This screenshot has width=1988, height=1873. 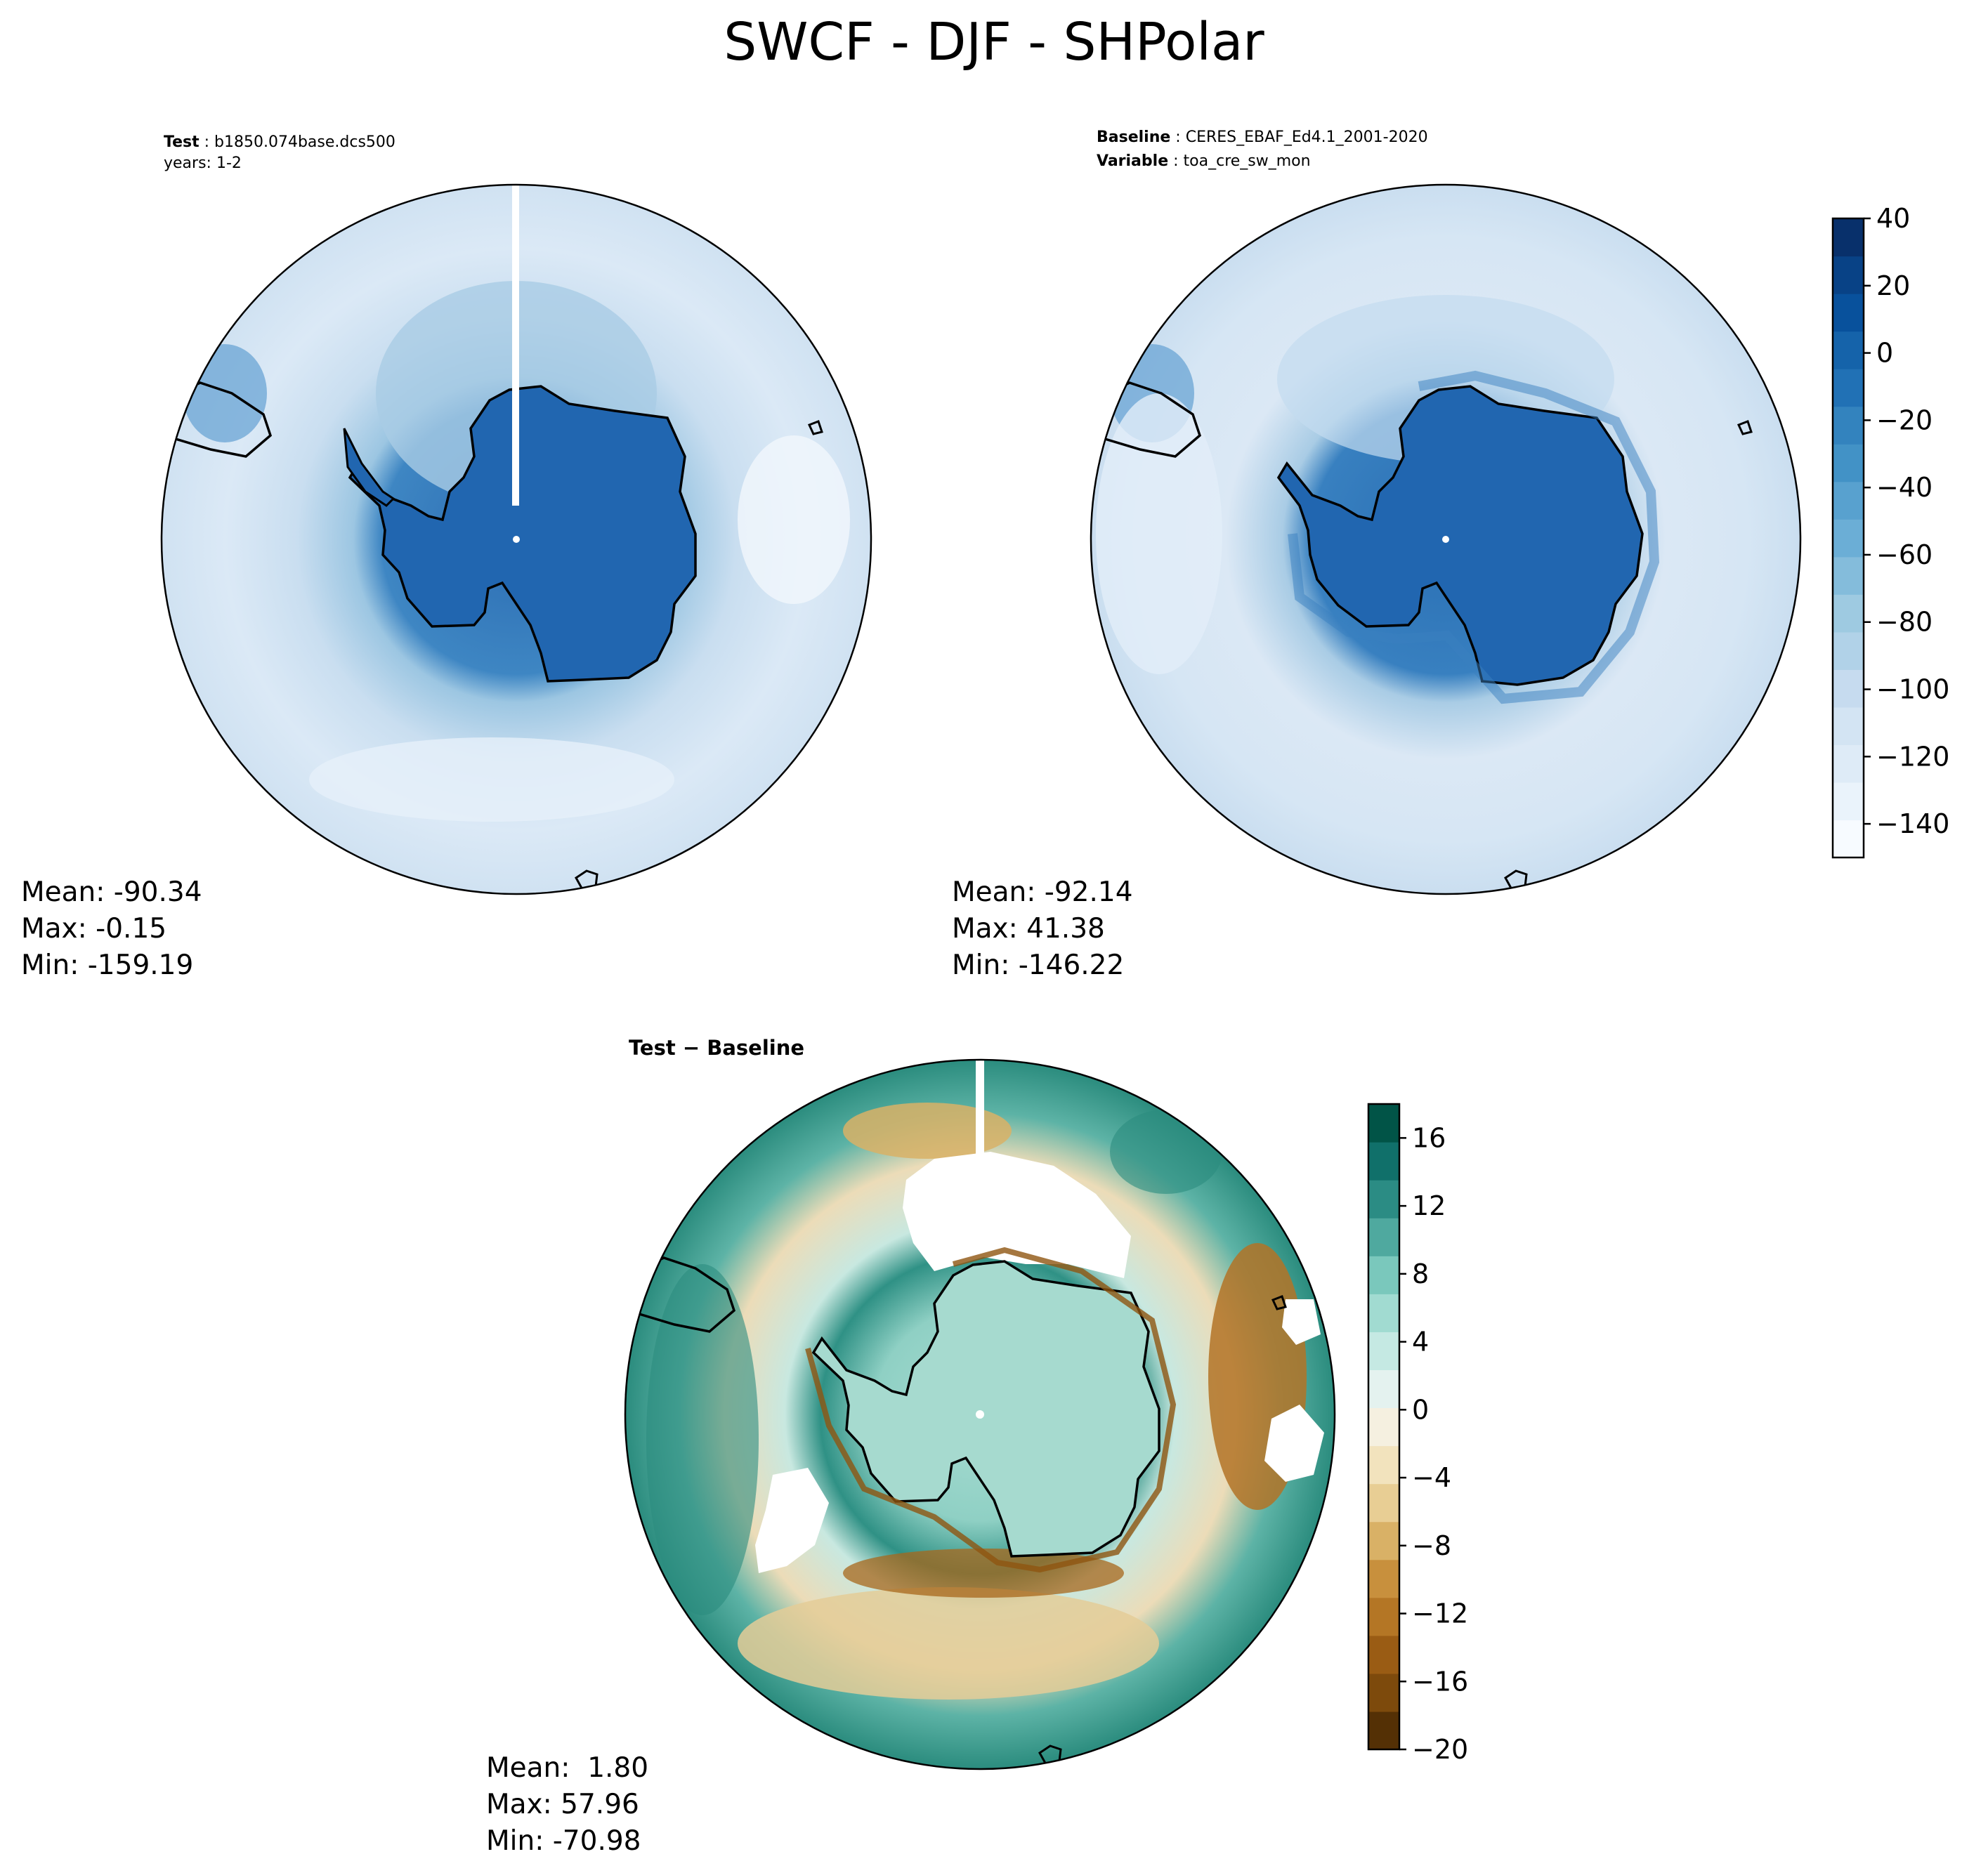 What do you see at coordinates (1431, 1477) in the screenshot?
I see `diff-colorbar-tick-label: −4` at bounding box center [1431, 1477].